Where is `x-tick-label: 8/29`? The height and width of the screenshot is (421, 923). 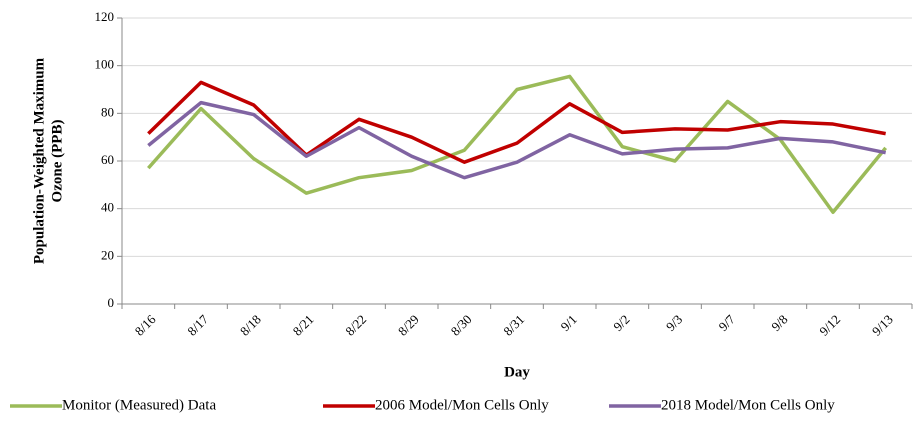
x-tick-label: 8/29 is located at coordinates (408, 325).